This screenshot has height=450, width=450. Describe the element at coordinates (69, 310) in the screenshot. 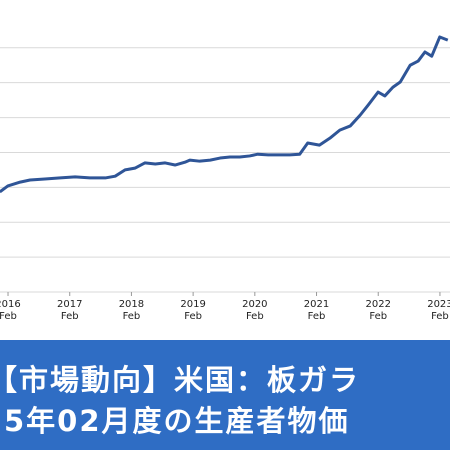

I see `x-tick-label: 2017 Feb` at that location.